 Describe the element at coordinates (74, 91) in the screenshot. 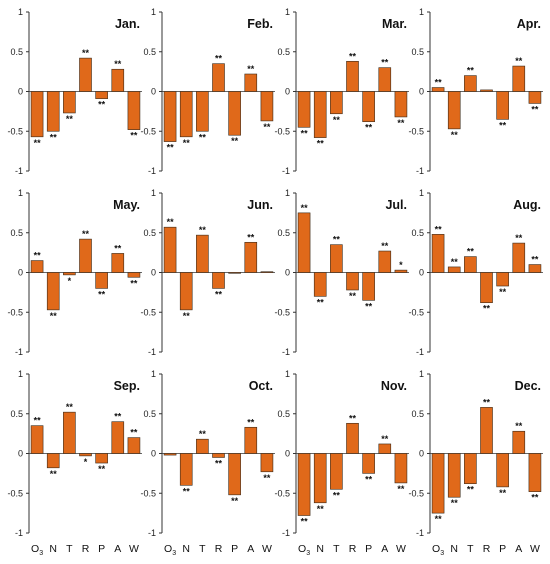

I see `chart-panel-jan: 1 0.5 0 -0.5 -1 Jan. ** ** ** ** ** ** **` at that location.